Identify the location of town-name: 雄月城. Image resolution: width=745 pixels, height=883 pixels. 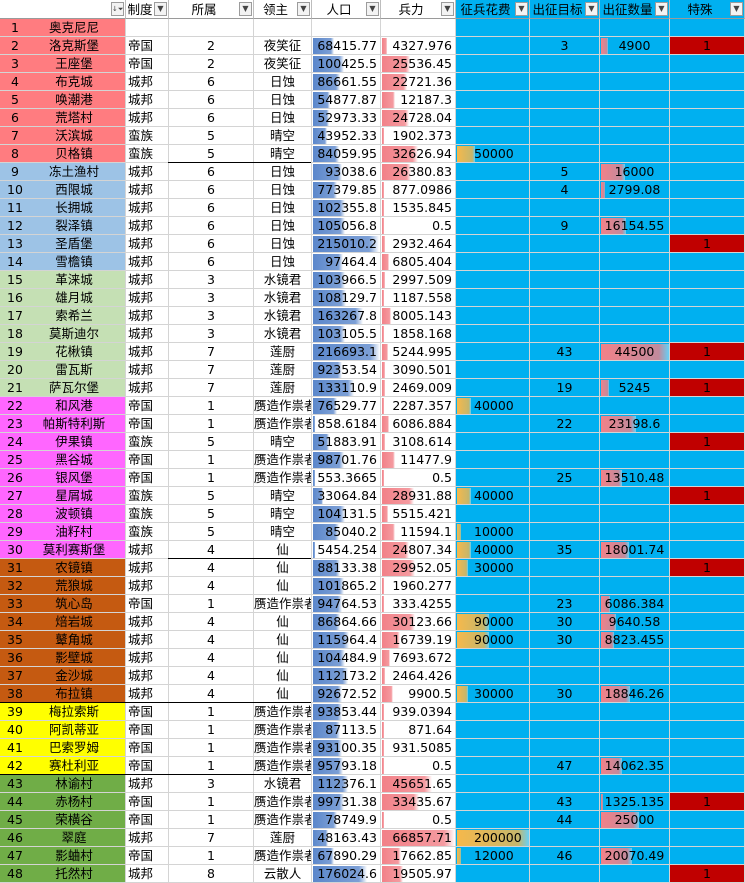
(74, 297).